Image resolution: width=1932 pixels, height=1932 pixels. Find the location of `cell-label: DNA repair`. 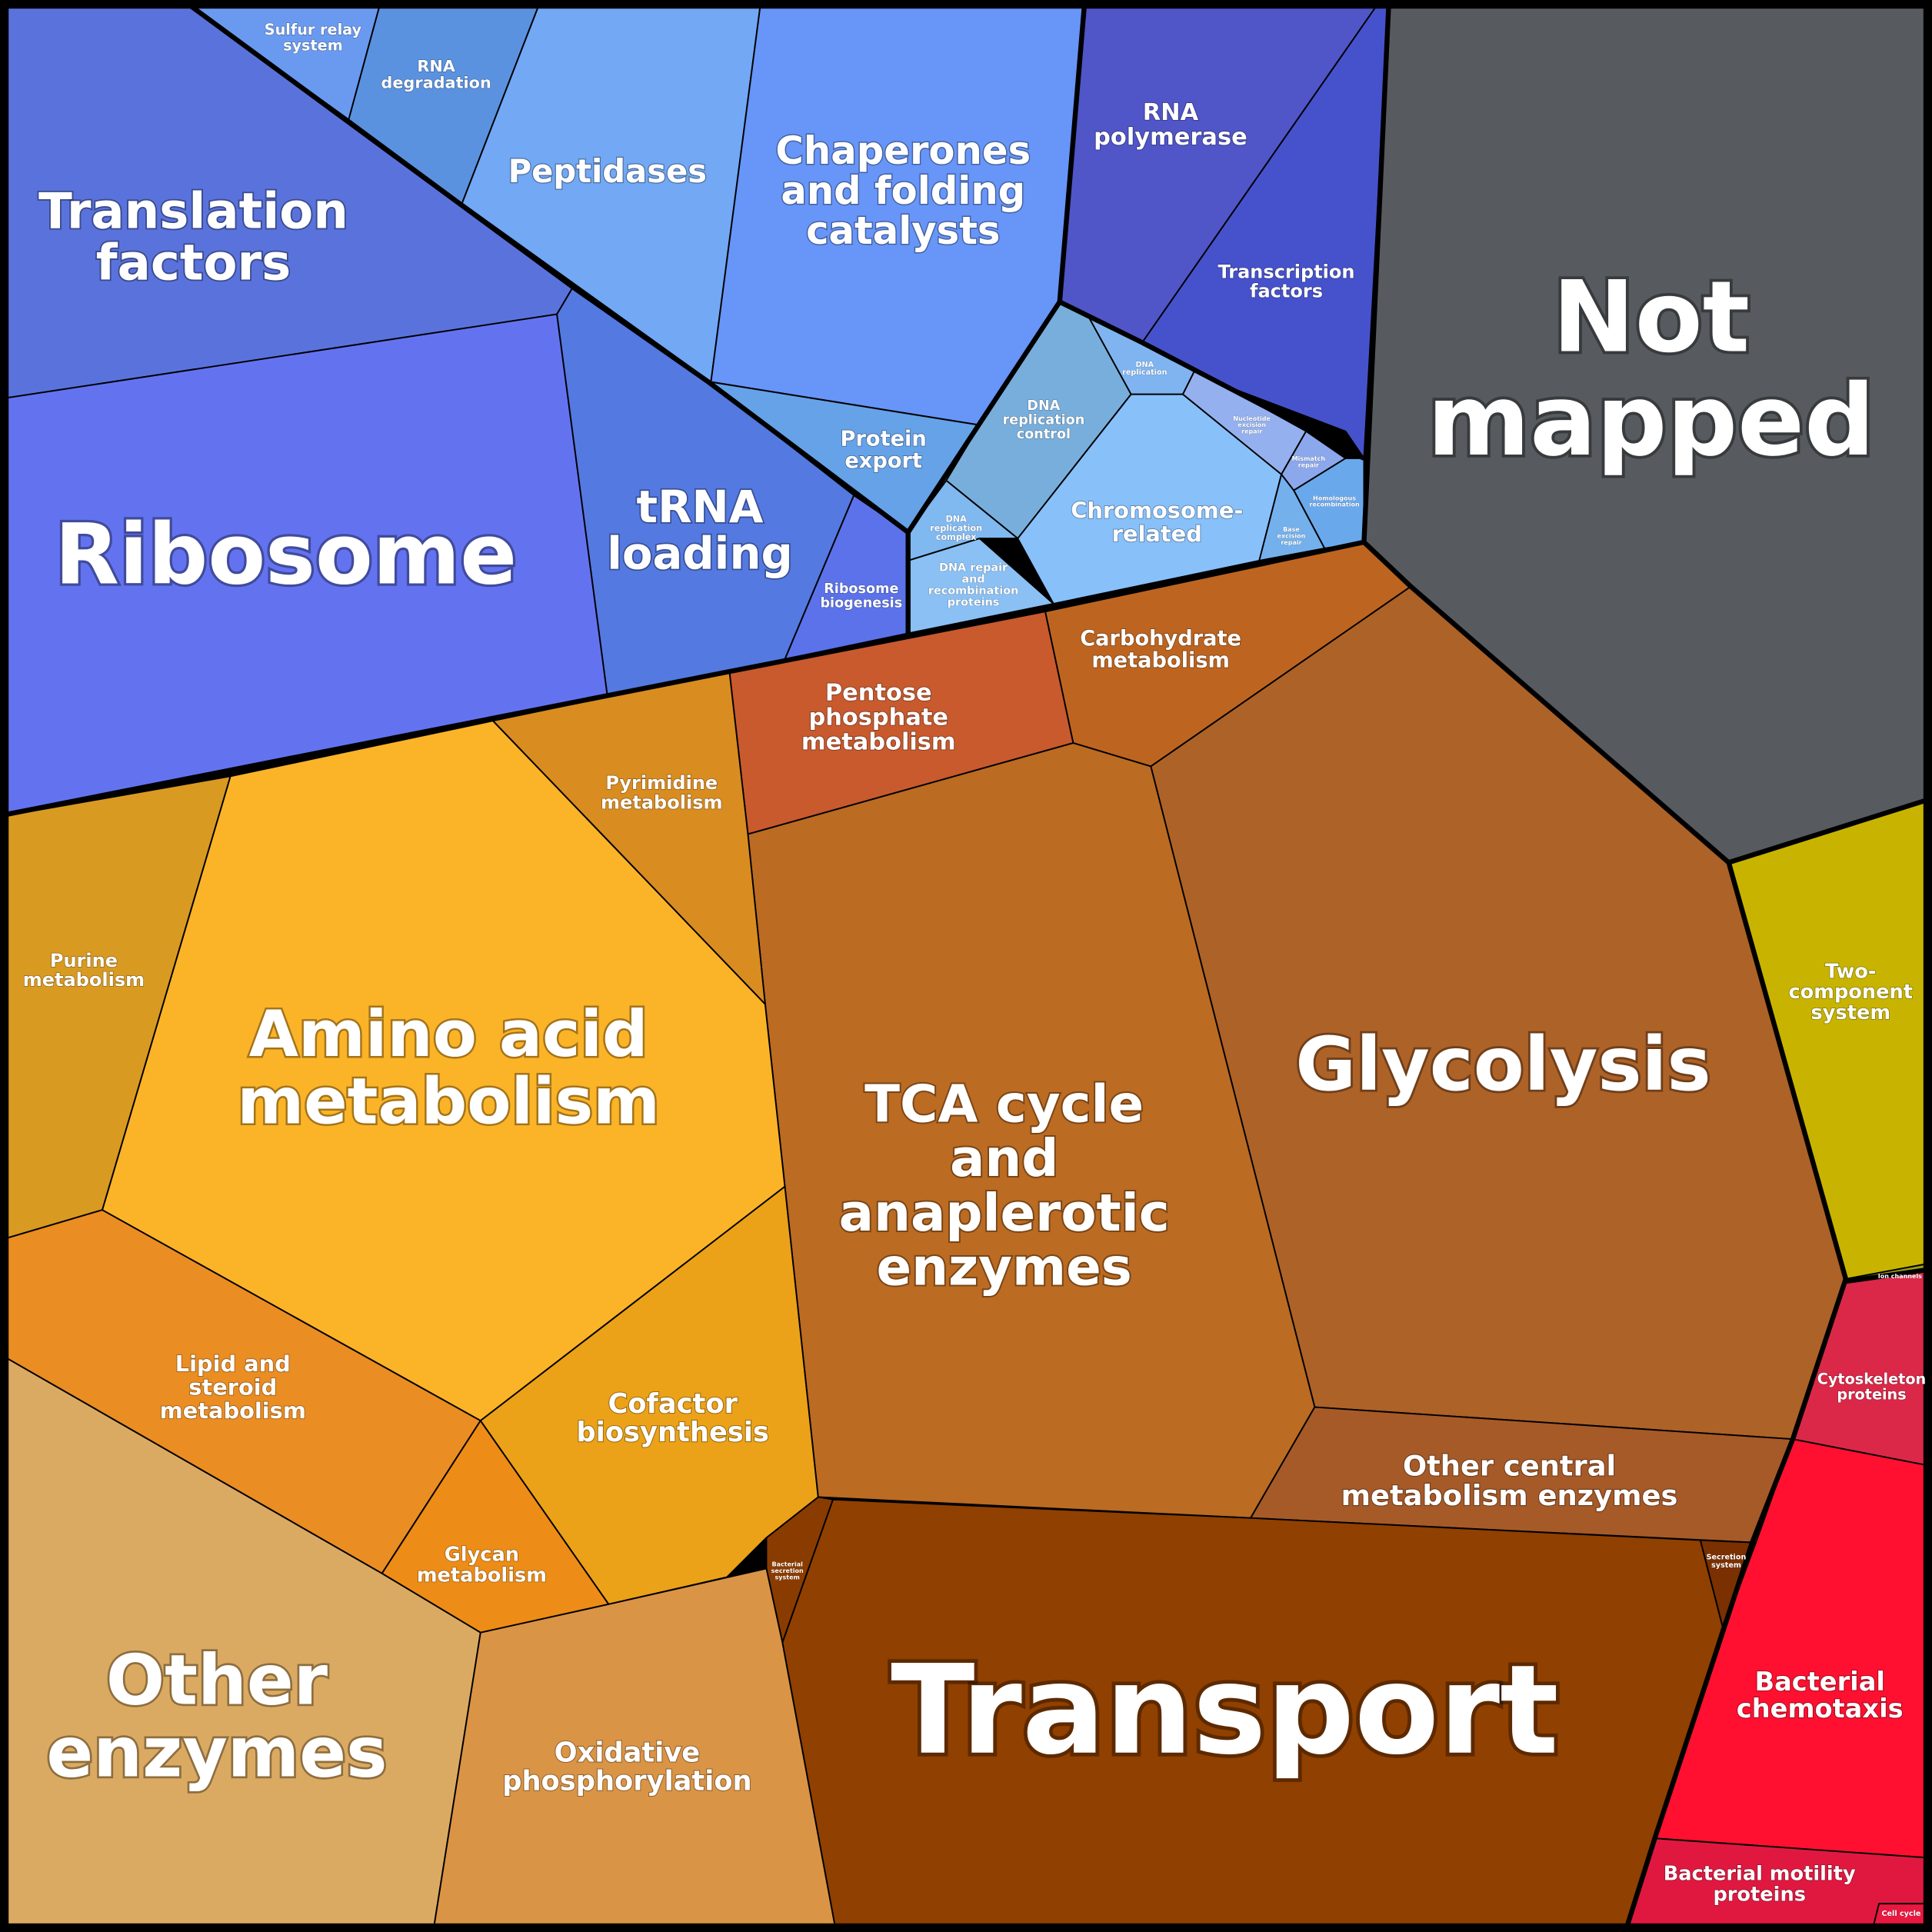

cell-label: DNA repair is located at coordinates (973, 567).